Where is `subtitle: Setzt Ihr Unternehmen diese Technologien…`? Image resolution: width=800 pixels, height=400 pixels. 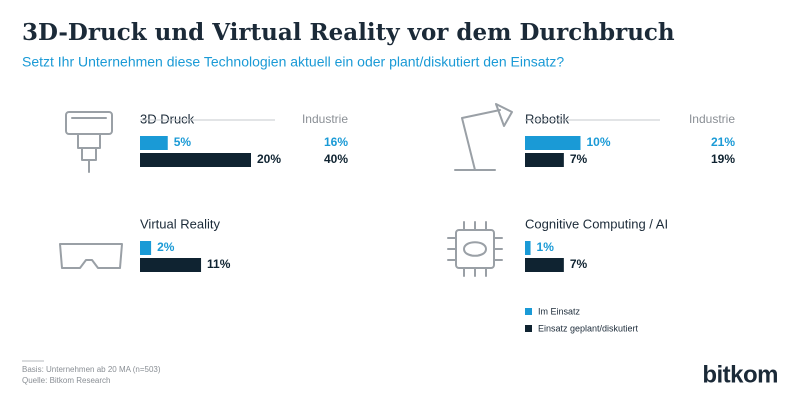 subtitle: Setzt Ihr Unternehmen diese Technologien… is located at coordinates (293, 62).